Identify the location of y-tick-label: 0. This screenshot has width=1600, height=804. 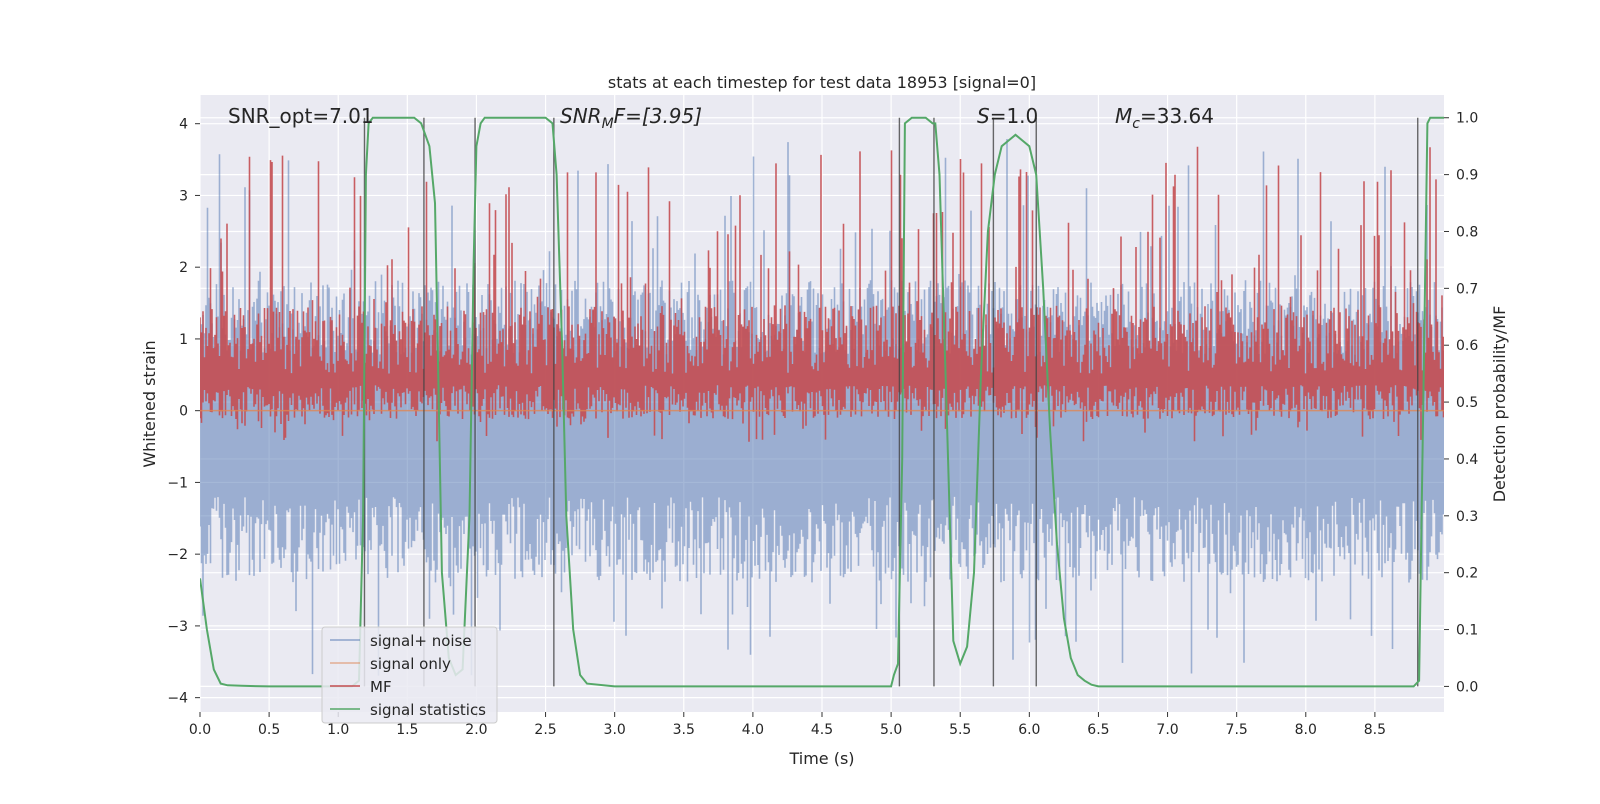
(183, 412).